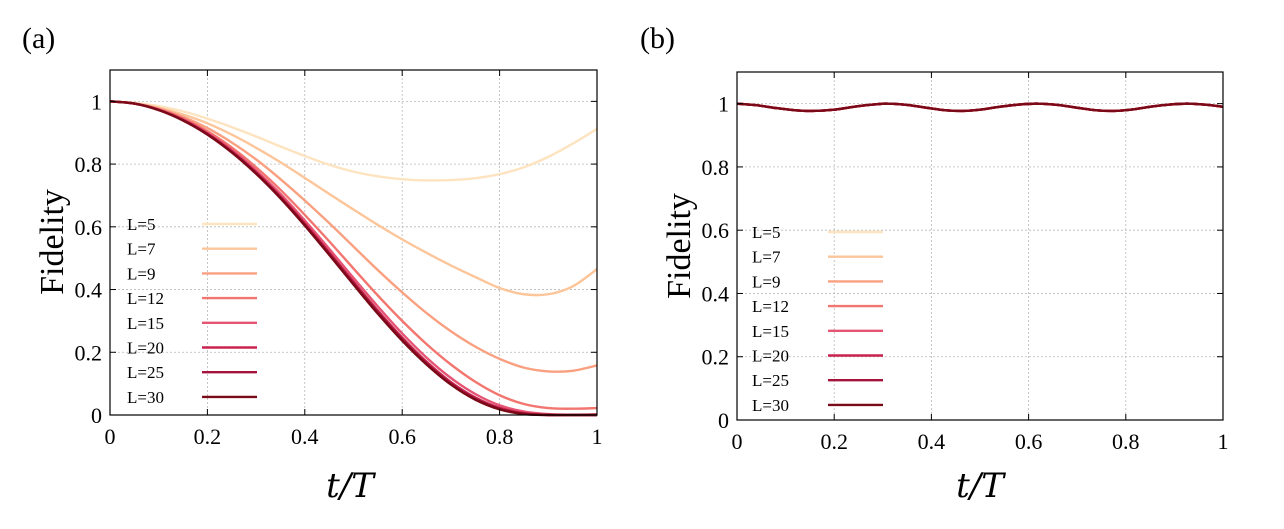  Describe the element at coordinates (208, 436) in the screenshot. I see `panel-a-x-tick-label: 0.2` at that location.